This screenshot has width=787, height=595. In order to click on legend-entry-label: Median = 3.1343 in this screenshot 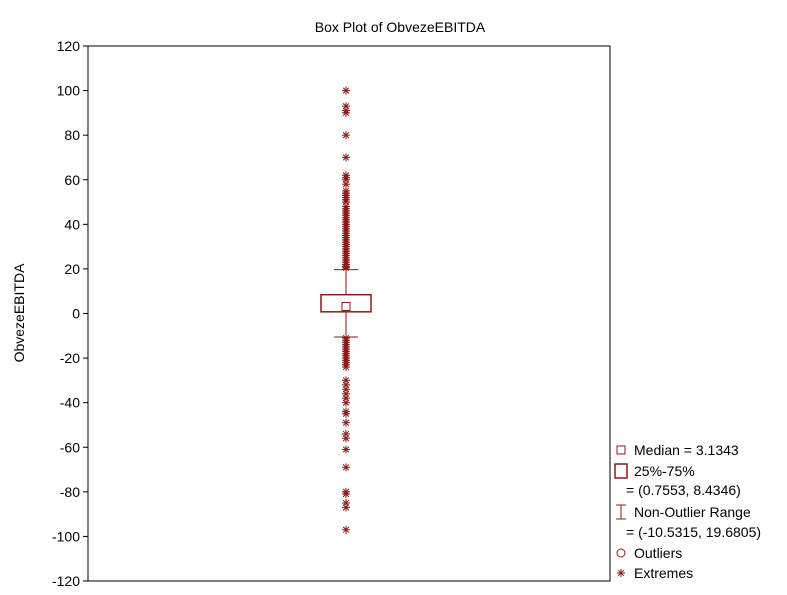, I will do `click(686, 450)`.